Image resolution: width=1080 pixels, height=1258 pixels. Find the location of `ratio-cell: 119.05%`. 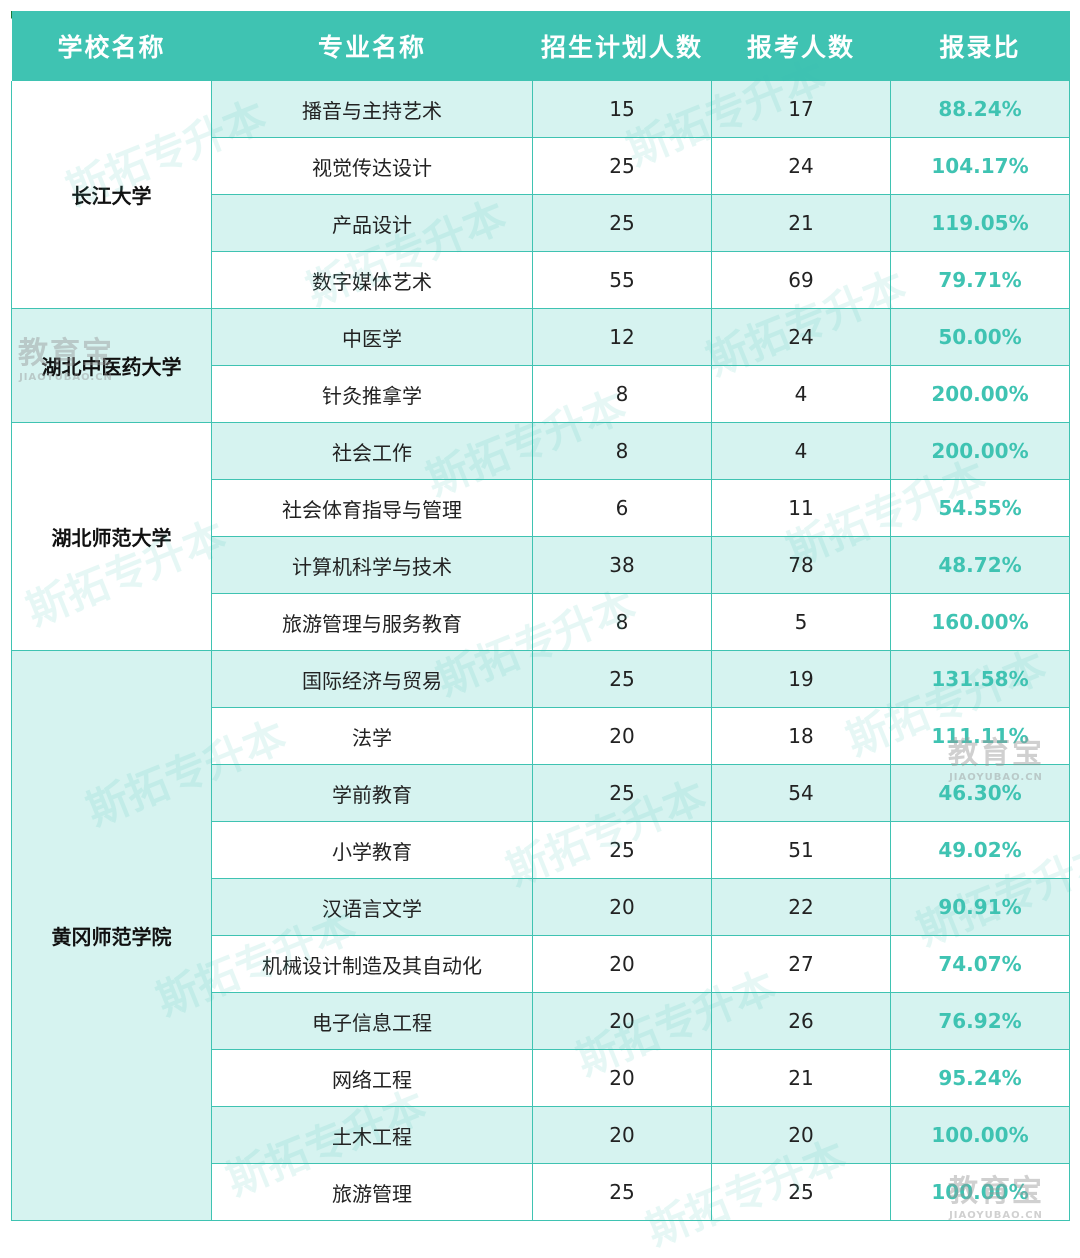

ratio-cell: 119.05% is located at coordinates (980, 223).